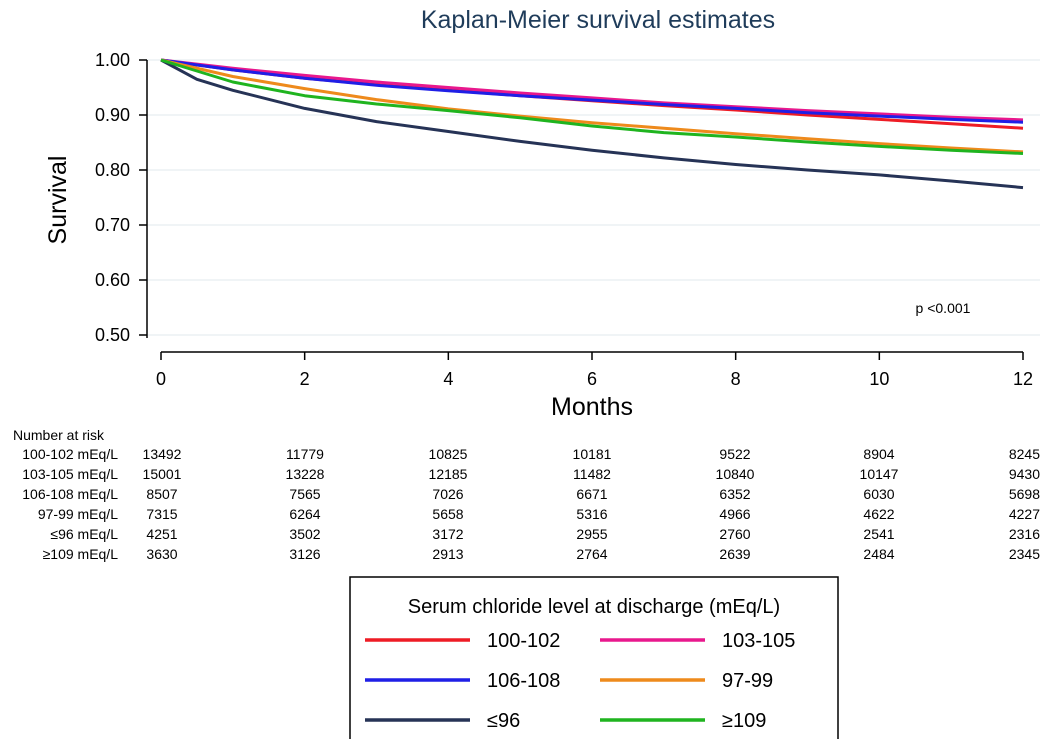  I want to click on x-axis-ticks: 0 2 4 6 8 10 12, so click(594, 370).